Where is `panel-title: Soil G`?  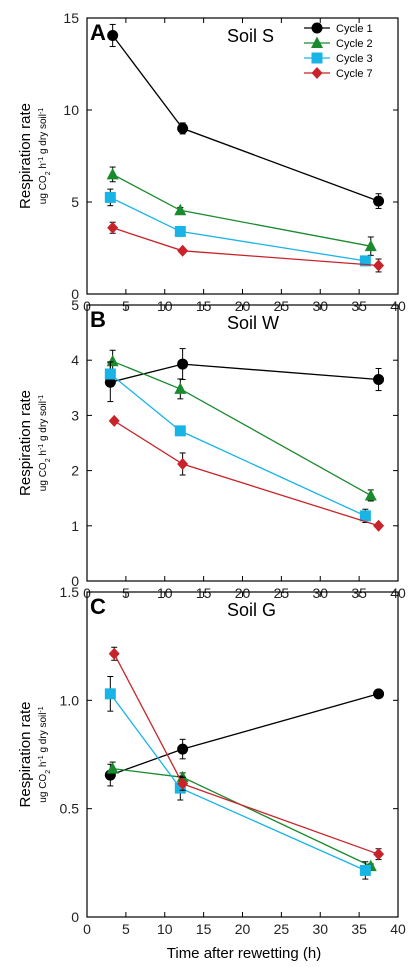 panel-title: Soil G is located at coordinates (251, 610).